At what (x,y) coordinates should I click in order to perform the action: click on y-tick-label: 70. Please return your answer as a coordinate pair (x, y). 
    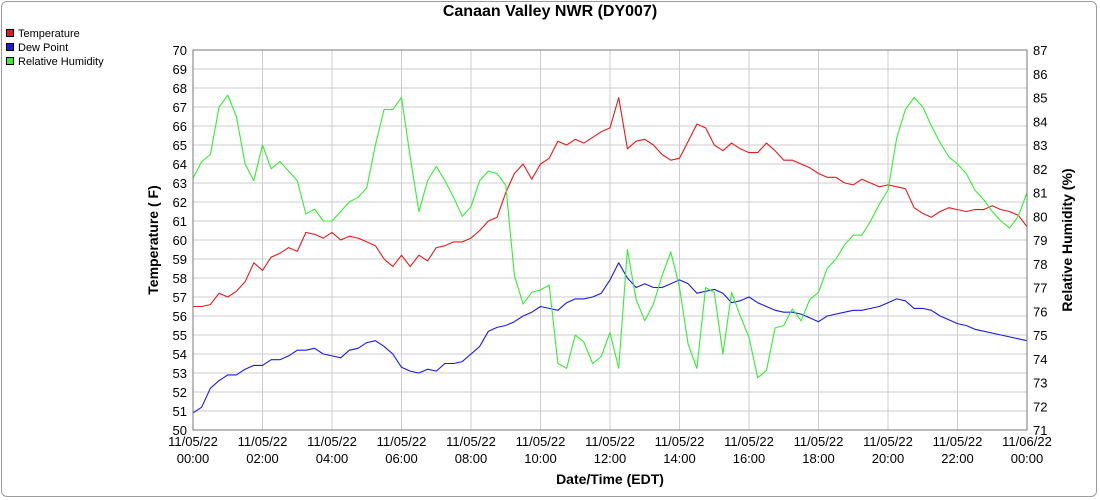
    Looking at the image, I should click on (180, 50).